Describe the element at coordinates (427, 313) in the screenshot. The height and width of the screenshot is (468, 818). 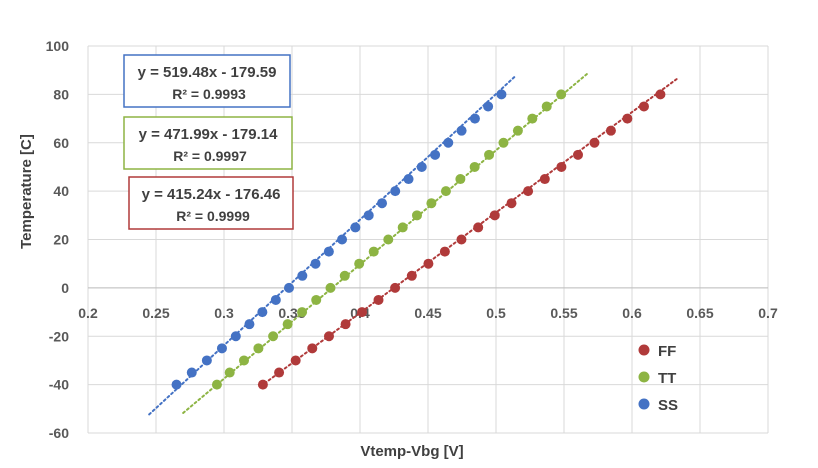
I see `x-tick-label: 0.45` at that location.